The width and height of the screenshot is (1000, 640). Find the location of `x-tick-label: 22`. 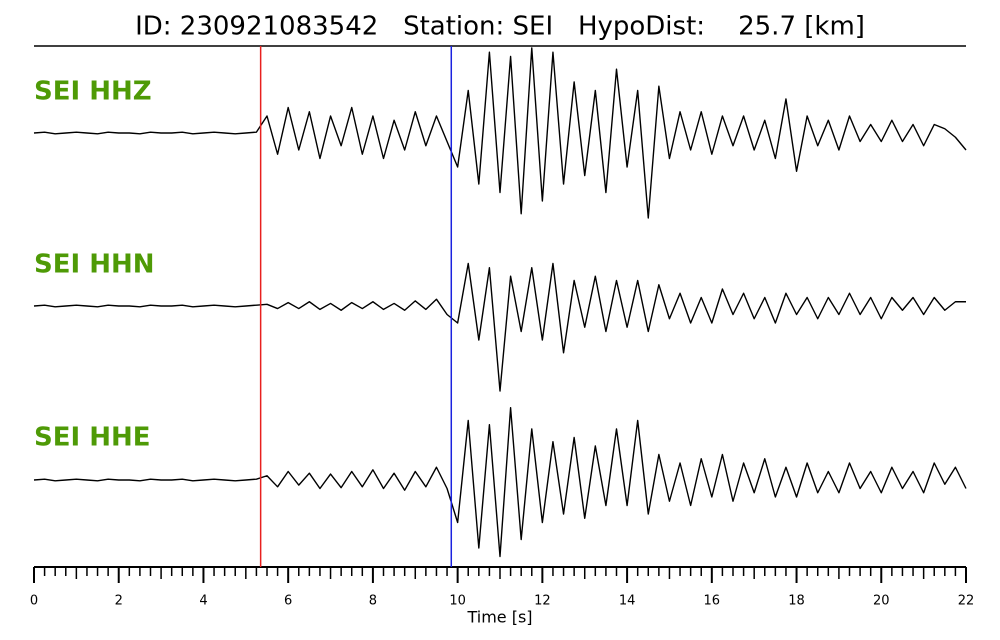

x-tick-label: 22 is located at coordinates (966, 601).